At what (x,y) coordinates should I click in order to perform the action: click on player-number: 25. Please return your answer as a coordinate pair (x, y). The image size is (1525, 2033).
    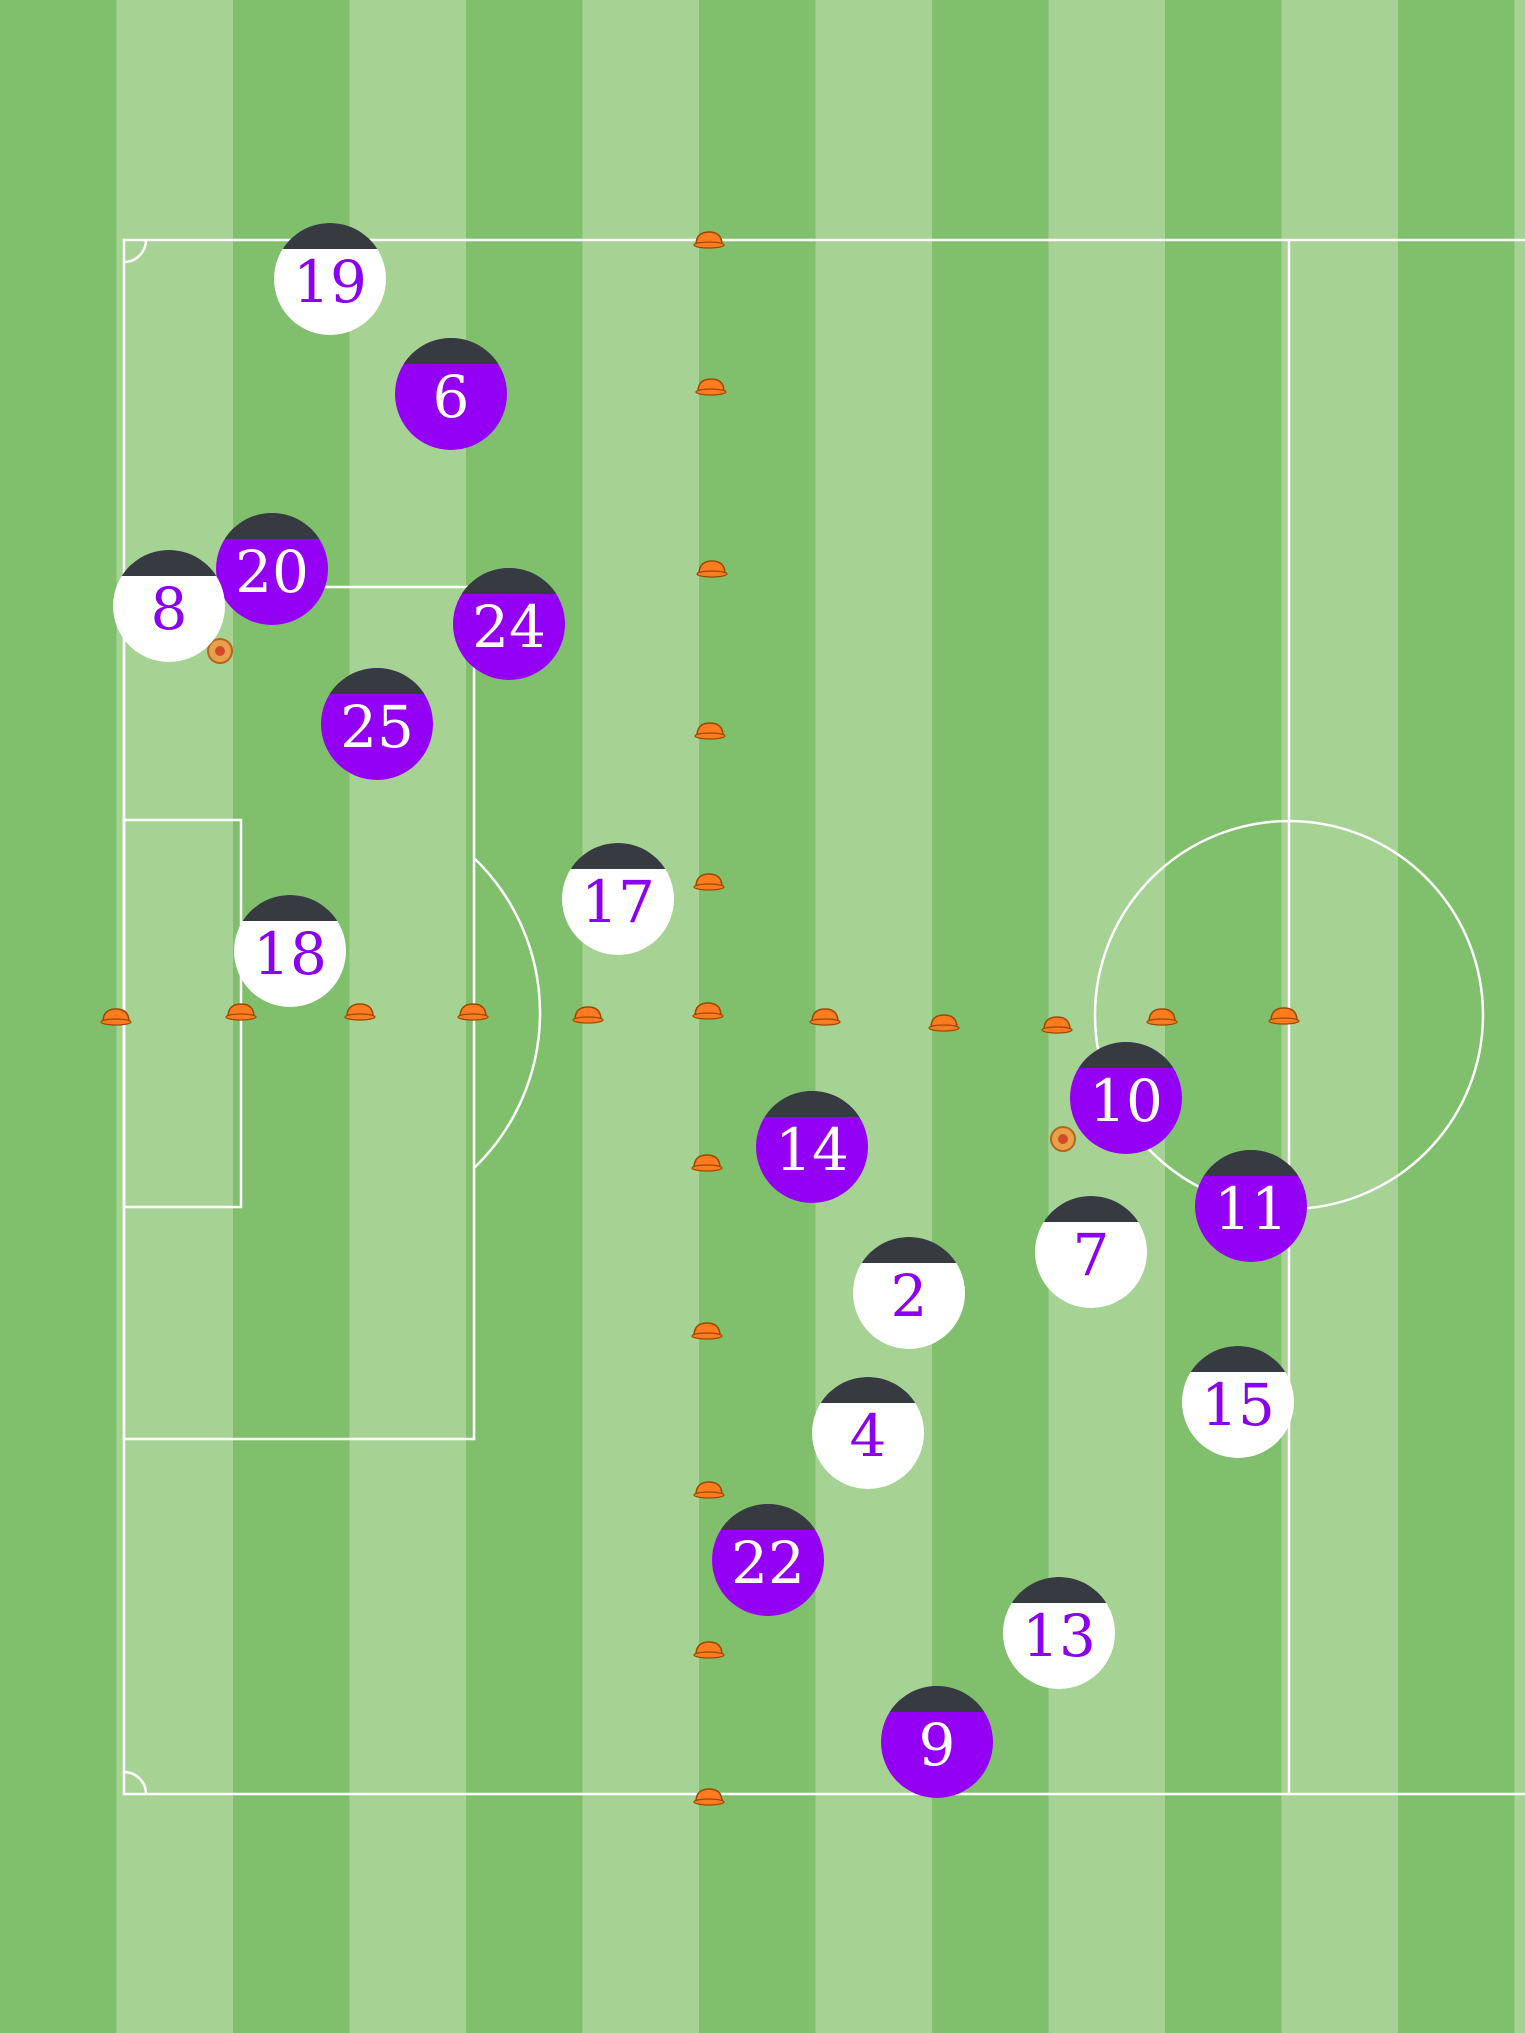
    Looking at the image, I should click on (377, 727).